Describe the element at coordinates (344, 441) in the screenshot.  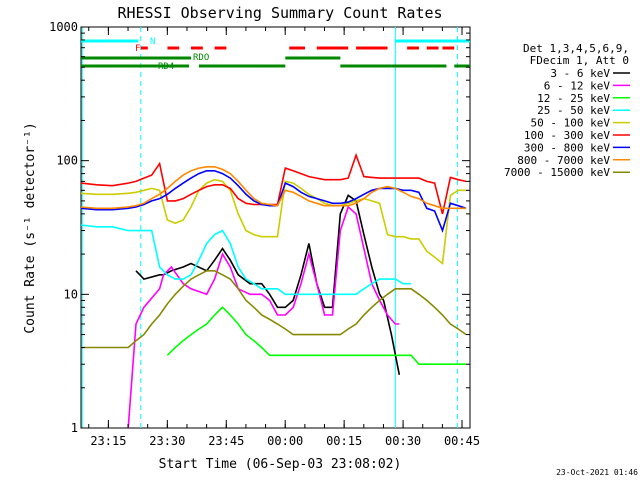
I see `x-tick-label: 00:15` at that location.